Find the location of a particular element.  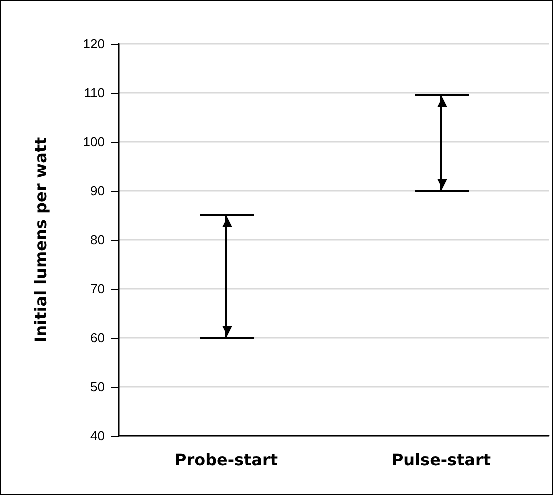

y-tick-label: 90 is located at coordinates (97, 191).